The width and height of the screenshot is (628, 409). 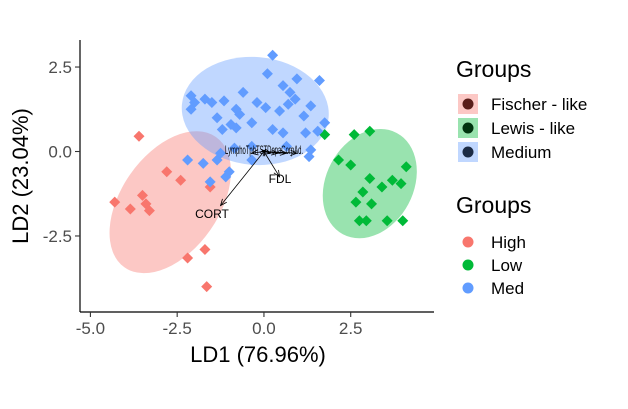 What do you see at coordinates (508, 242) in the screenshot?
I see `legend-label-high: High` at bounding box center [508, 242].